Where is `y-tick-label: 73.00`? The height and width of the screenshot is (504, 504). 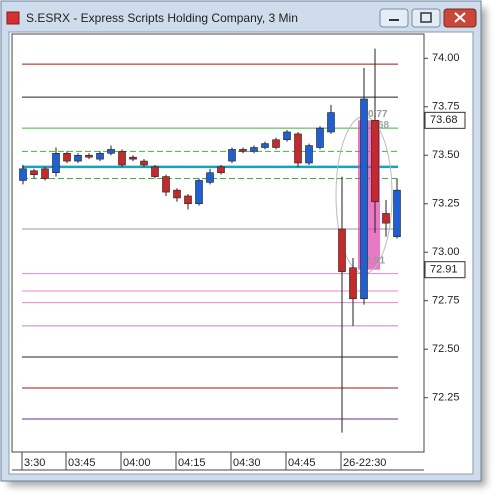 y-tick-label: 73.00 is located at coordinates (446, 252).